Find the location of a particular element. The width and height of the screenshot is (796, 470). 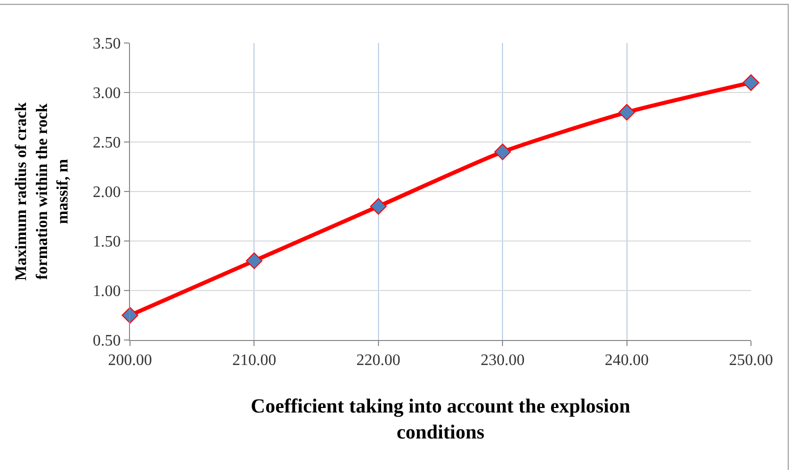

y-tick-label: 3.50 is located at coordinates (106, 44).